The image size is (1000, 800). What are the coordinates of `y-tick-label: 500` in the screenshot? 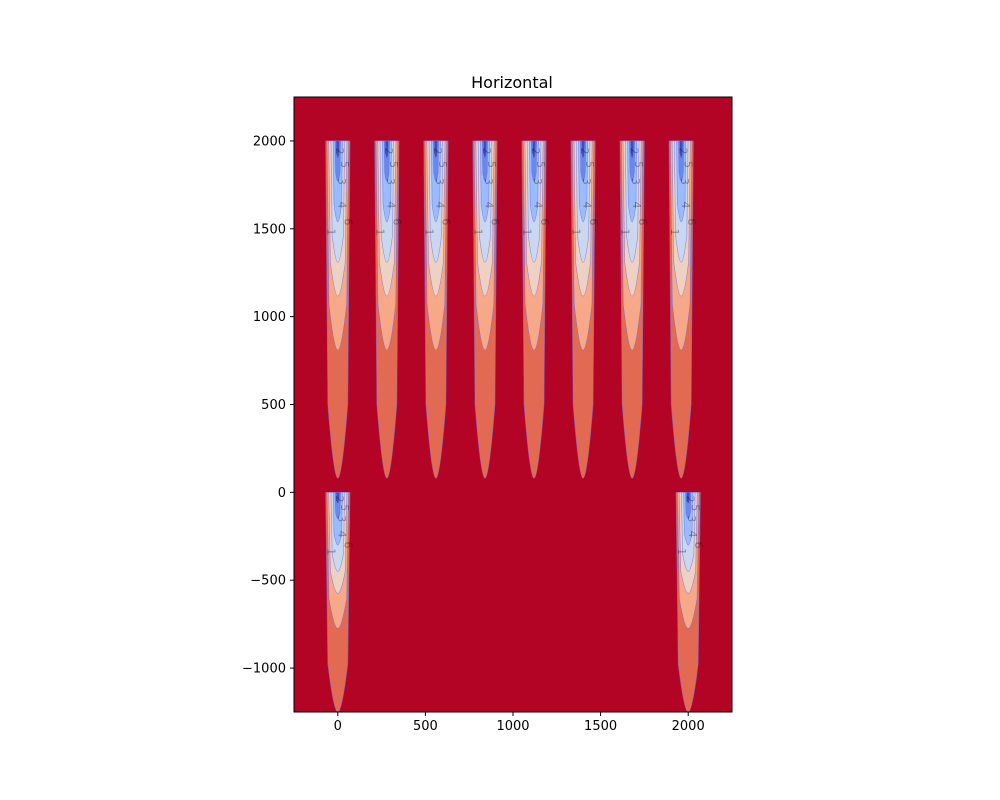 It's located at (273, 405).